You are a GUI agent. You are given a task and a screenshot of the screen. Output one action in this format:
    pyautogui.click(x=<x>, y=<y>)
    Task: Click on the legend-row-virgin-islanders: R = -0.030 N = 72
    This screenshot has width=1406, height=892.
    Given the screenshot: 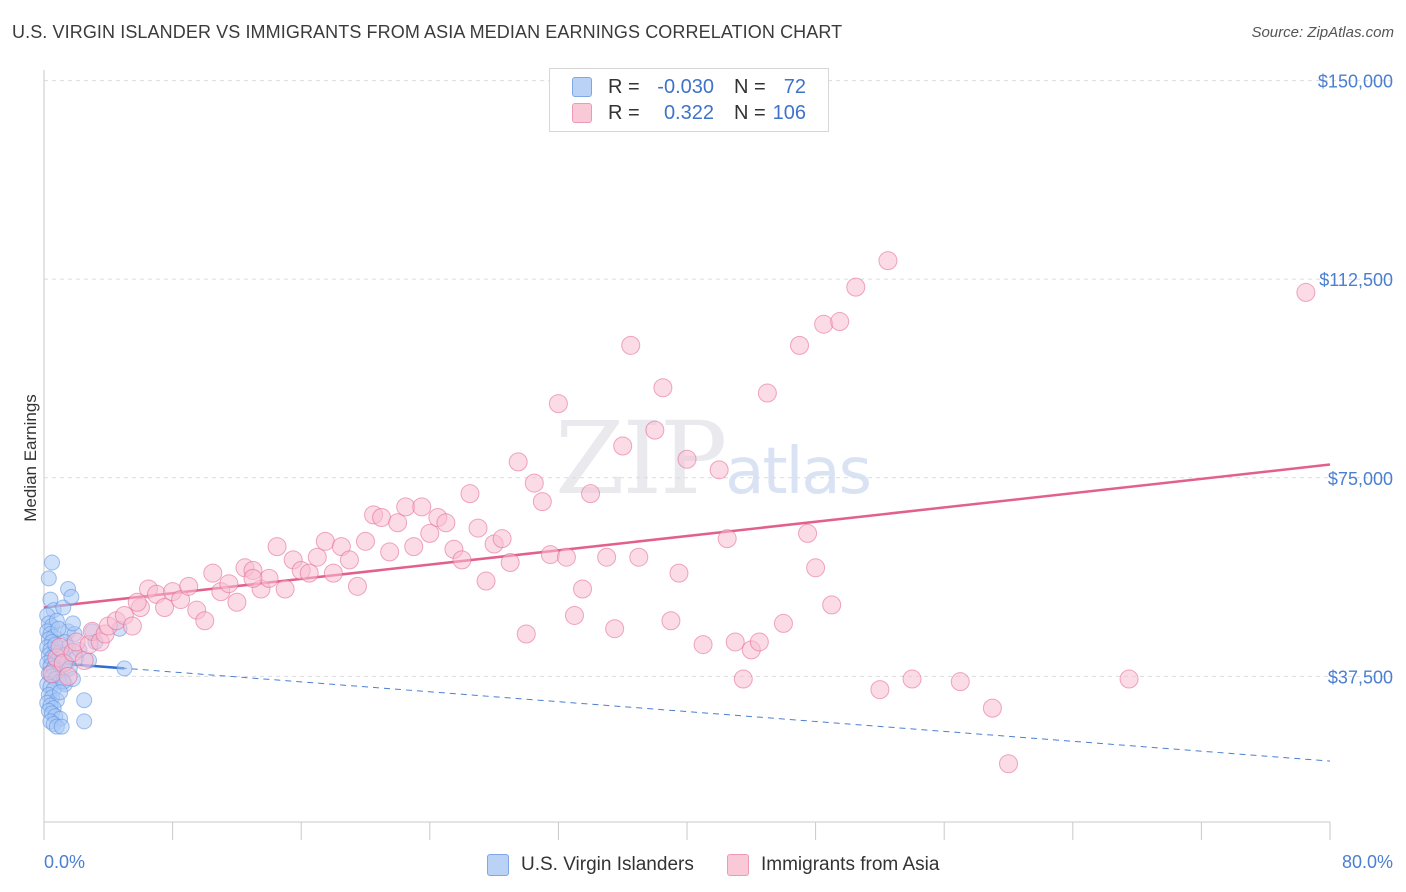 What is the action you would take?
    pyautogui.click(x=689, y=87)
    